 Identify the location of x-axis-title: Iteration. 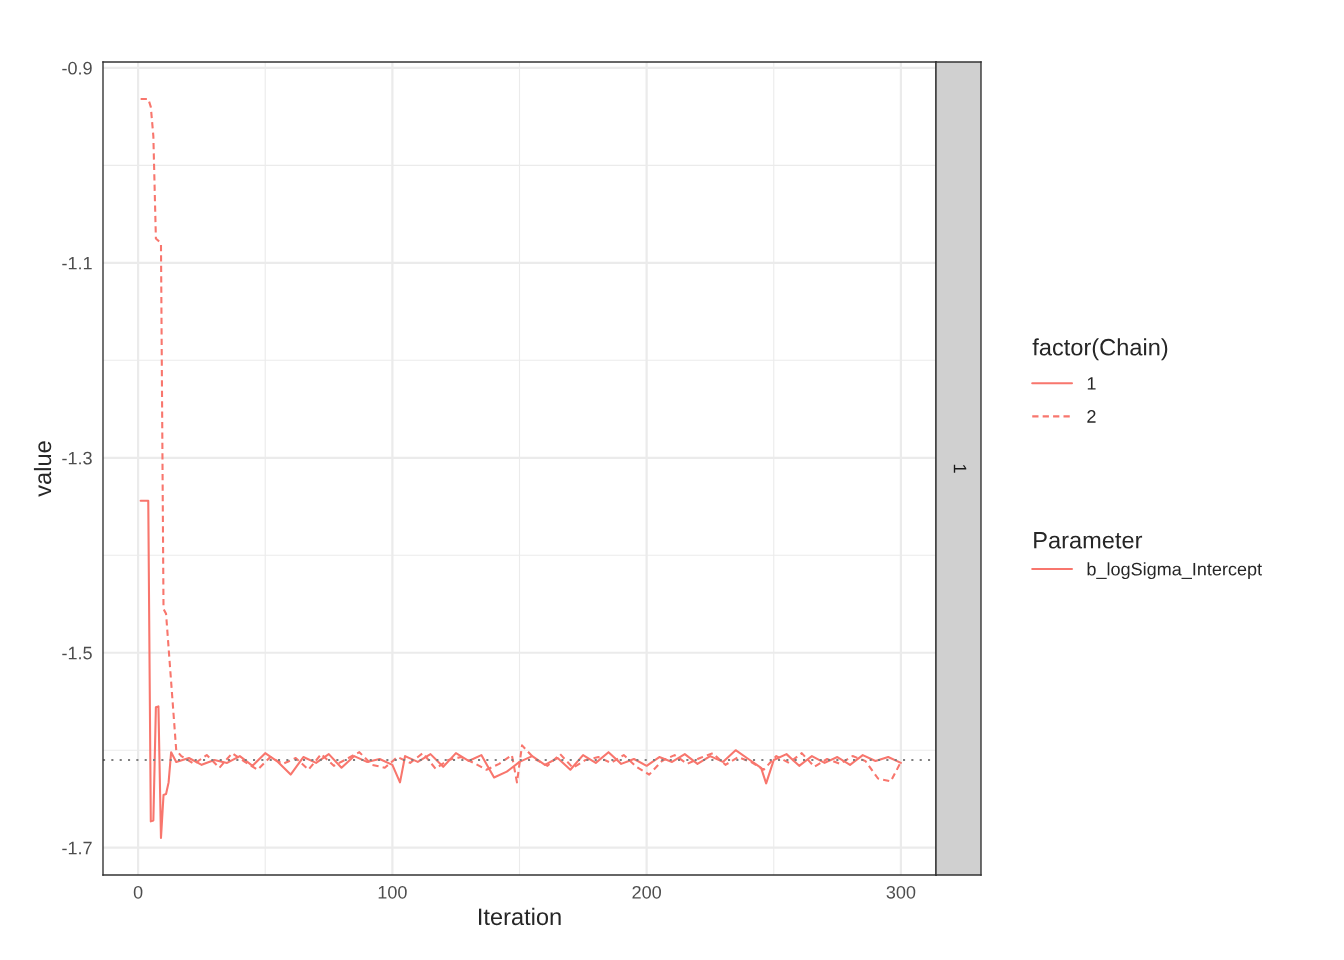
(520, 916).